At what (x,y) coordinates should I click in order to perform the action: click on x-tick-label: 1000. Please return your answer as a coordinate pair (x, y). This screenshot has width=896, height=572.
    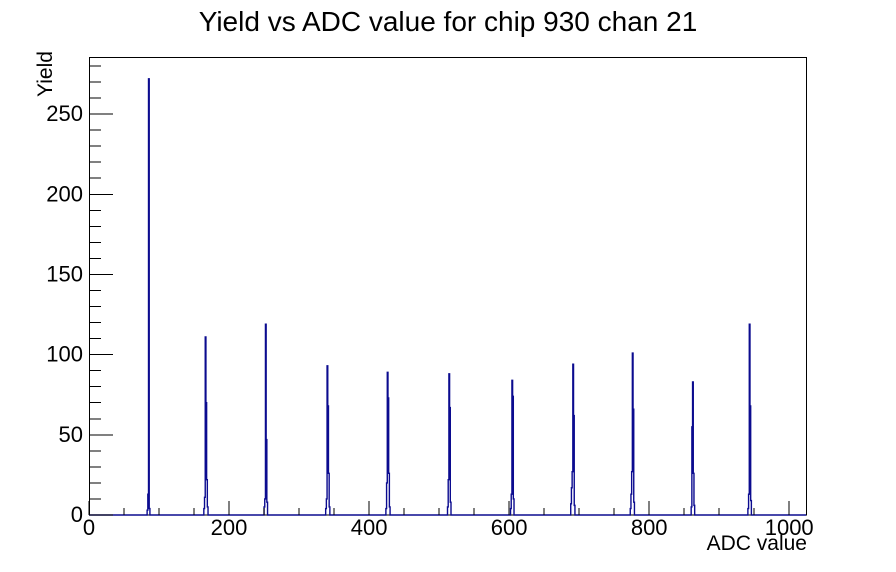
    Looking at the image, I should click on (789, 527).